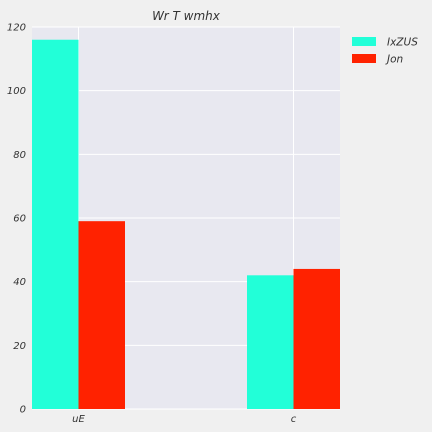 Image resolution: width=432 pixels, height=432 pixels. Describe the element at coordinates (385, 51) in the screenshot. I see `legend: IxZUS Jon` at that location.